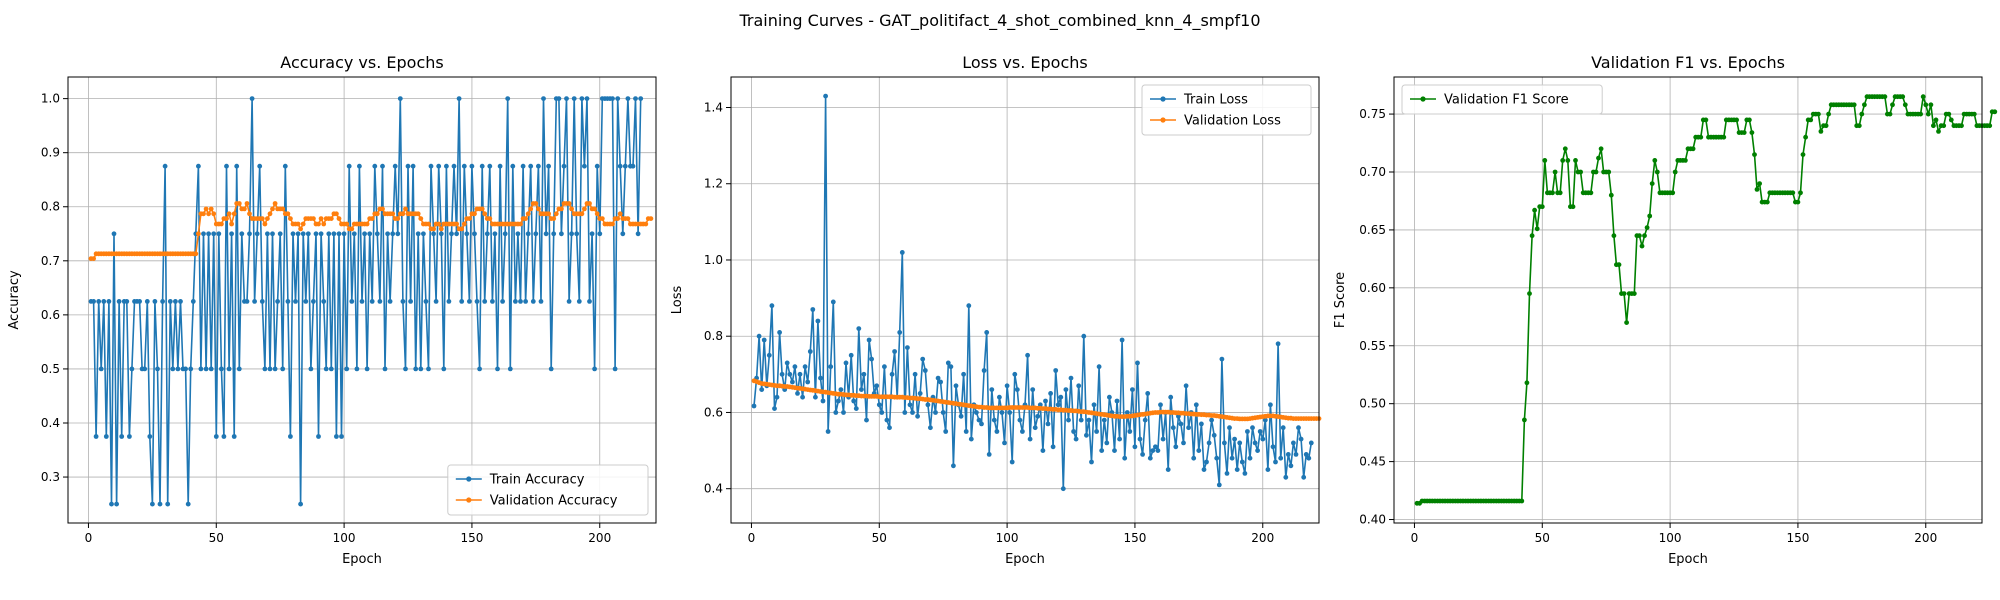  Describe the element at coordinates (879, 538) in the screenshot. I see `x-tick-label: 50` at that location.